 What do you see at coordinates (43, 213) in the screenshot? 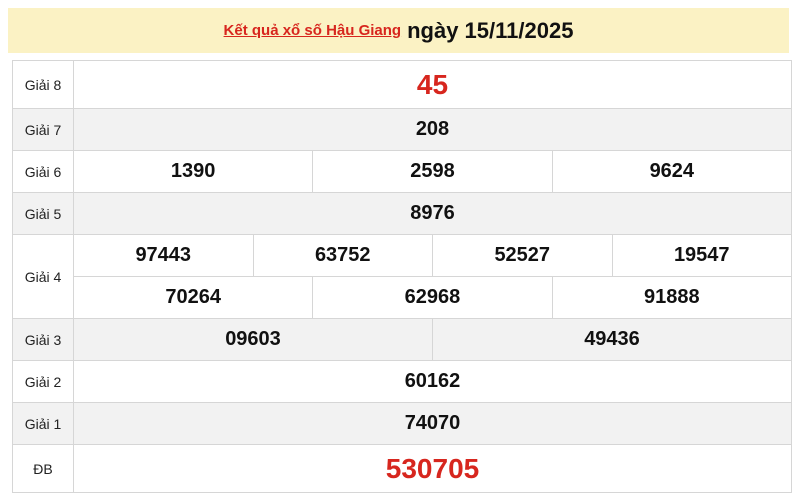
I see `prize-label: Giải 5` at bounding box center [43, 213].